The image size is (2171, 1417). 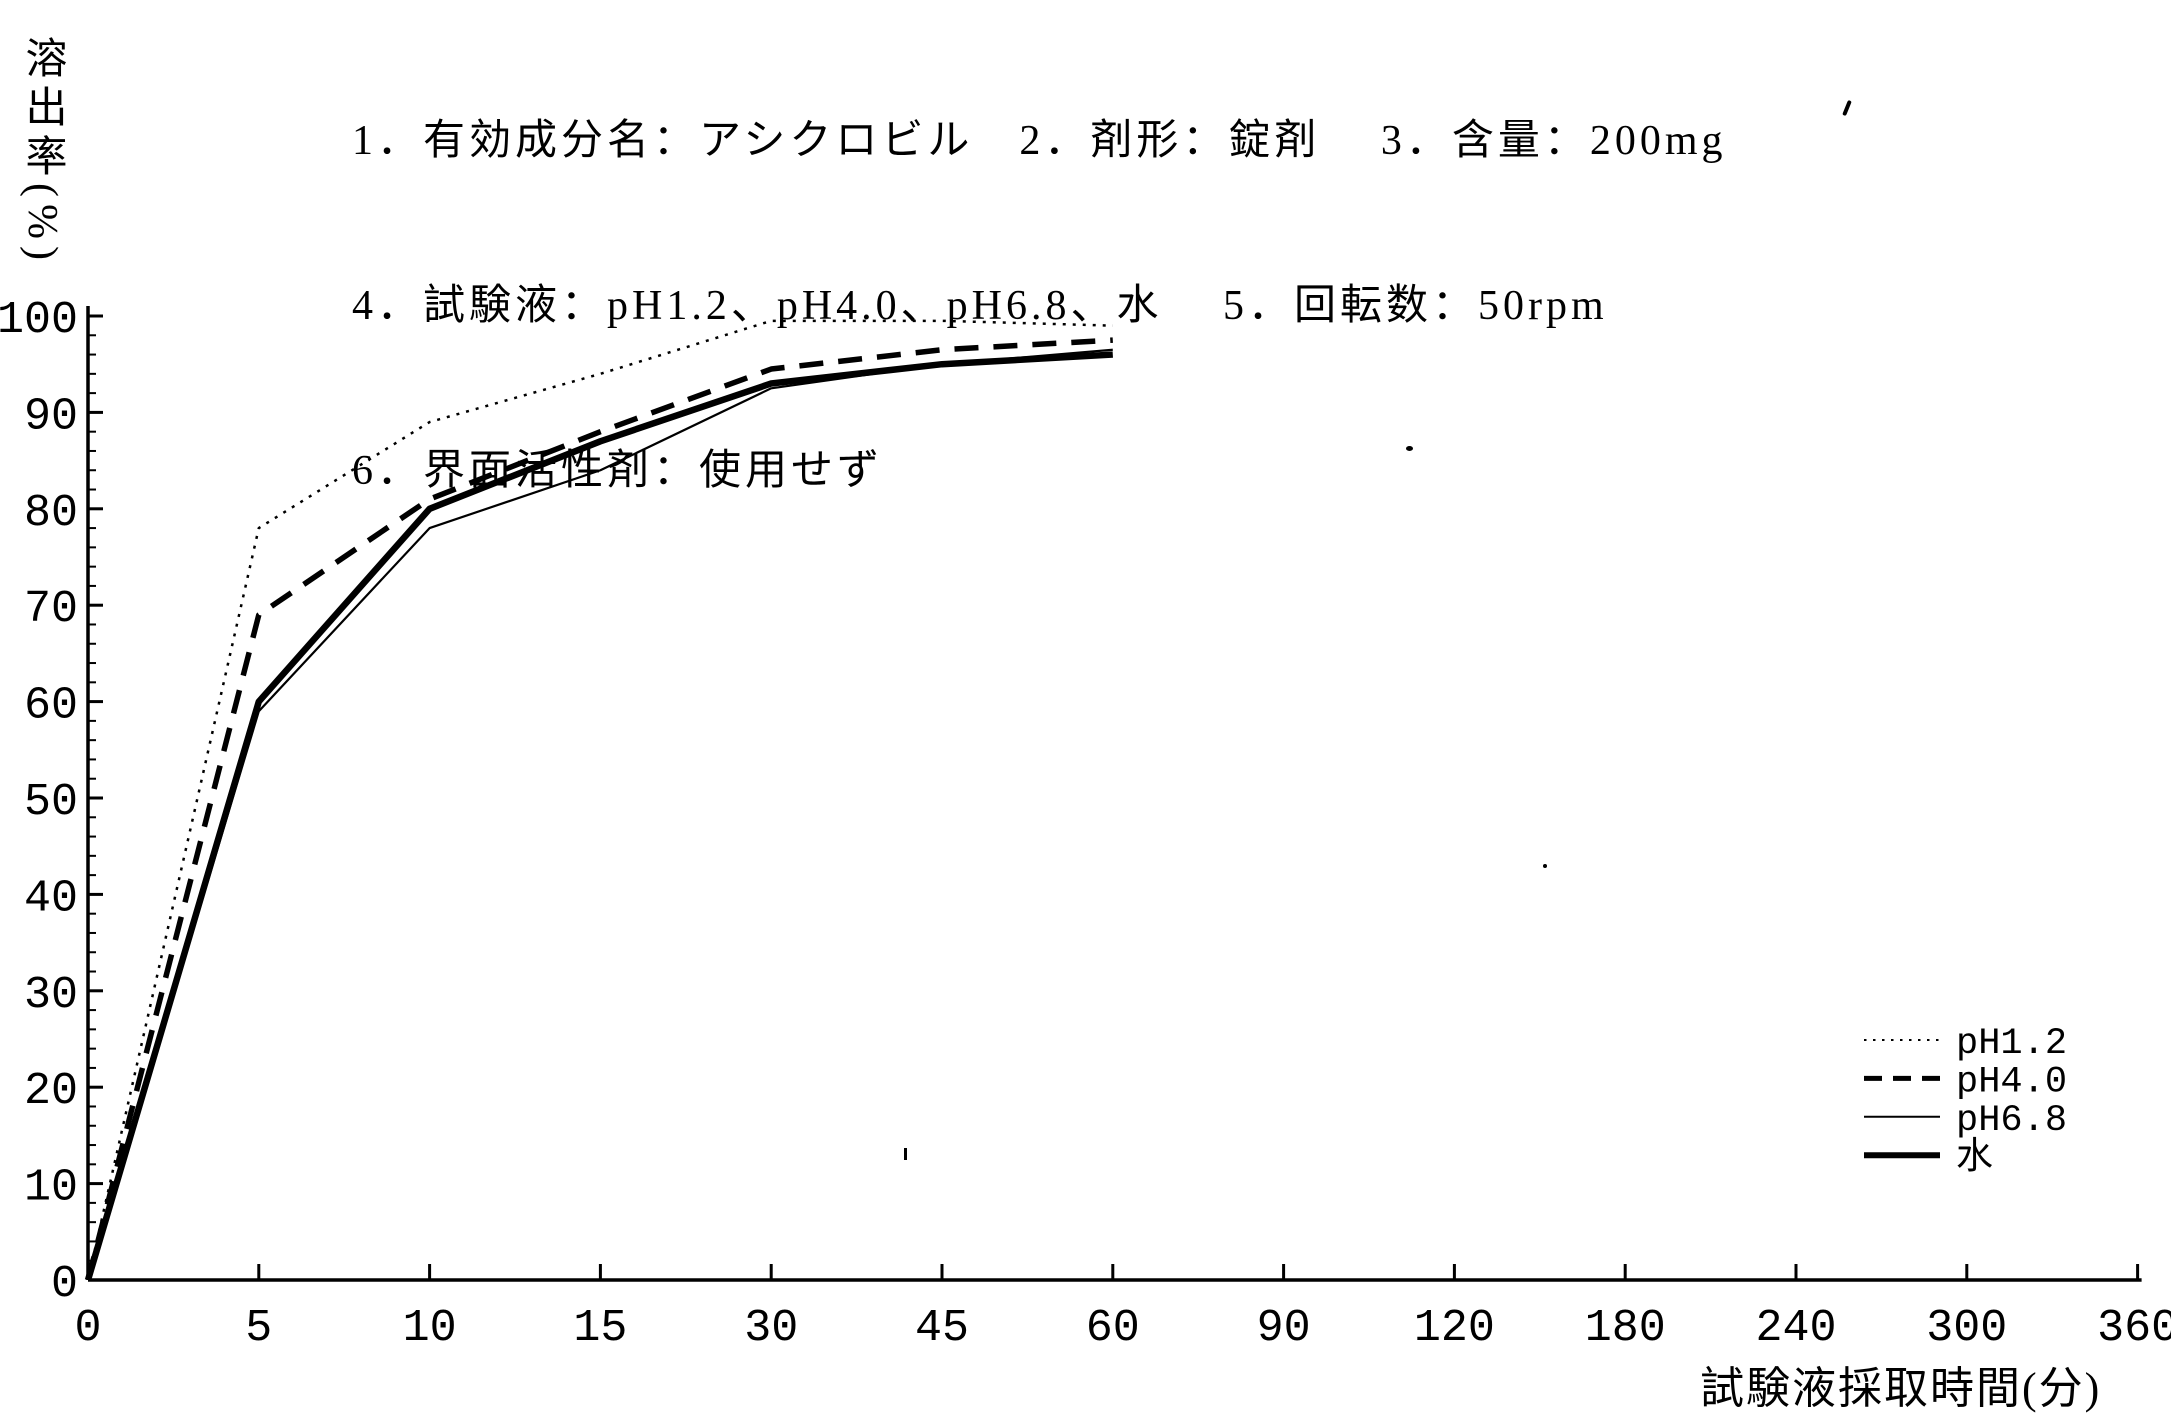 What do you see at coordinates (258, 1328) in the screenshot?
I see `x-tick-label: 5` at bounding box center [258, 1328].